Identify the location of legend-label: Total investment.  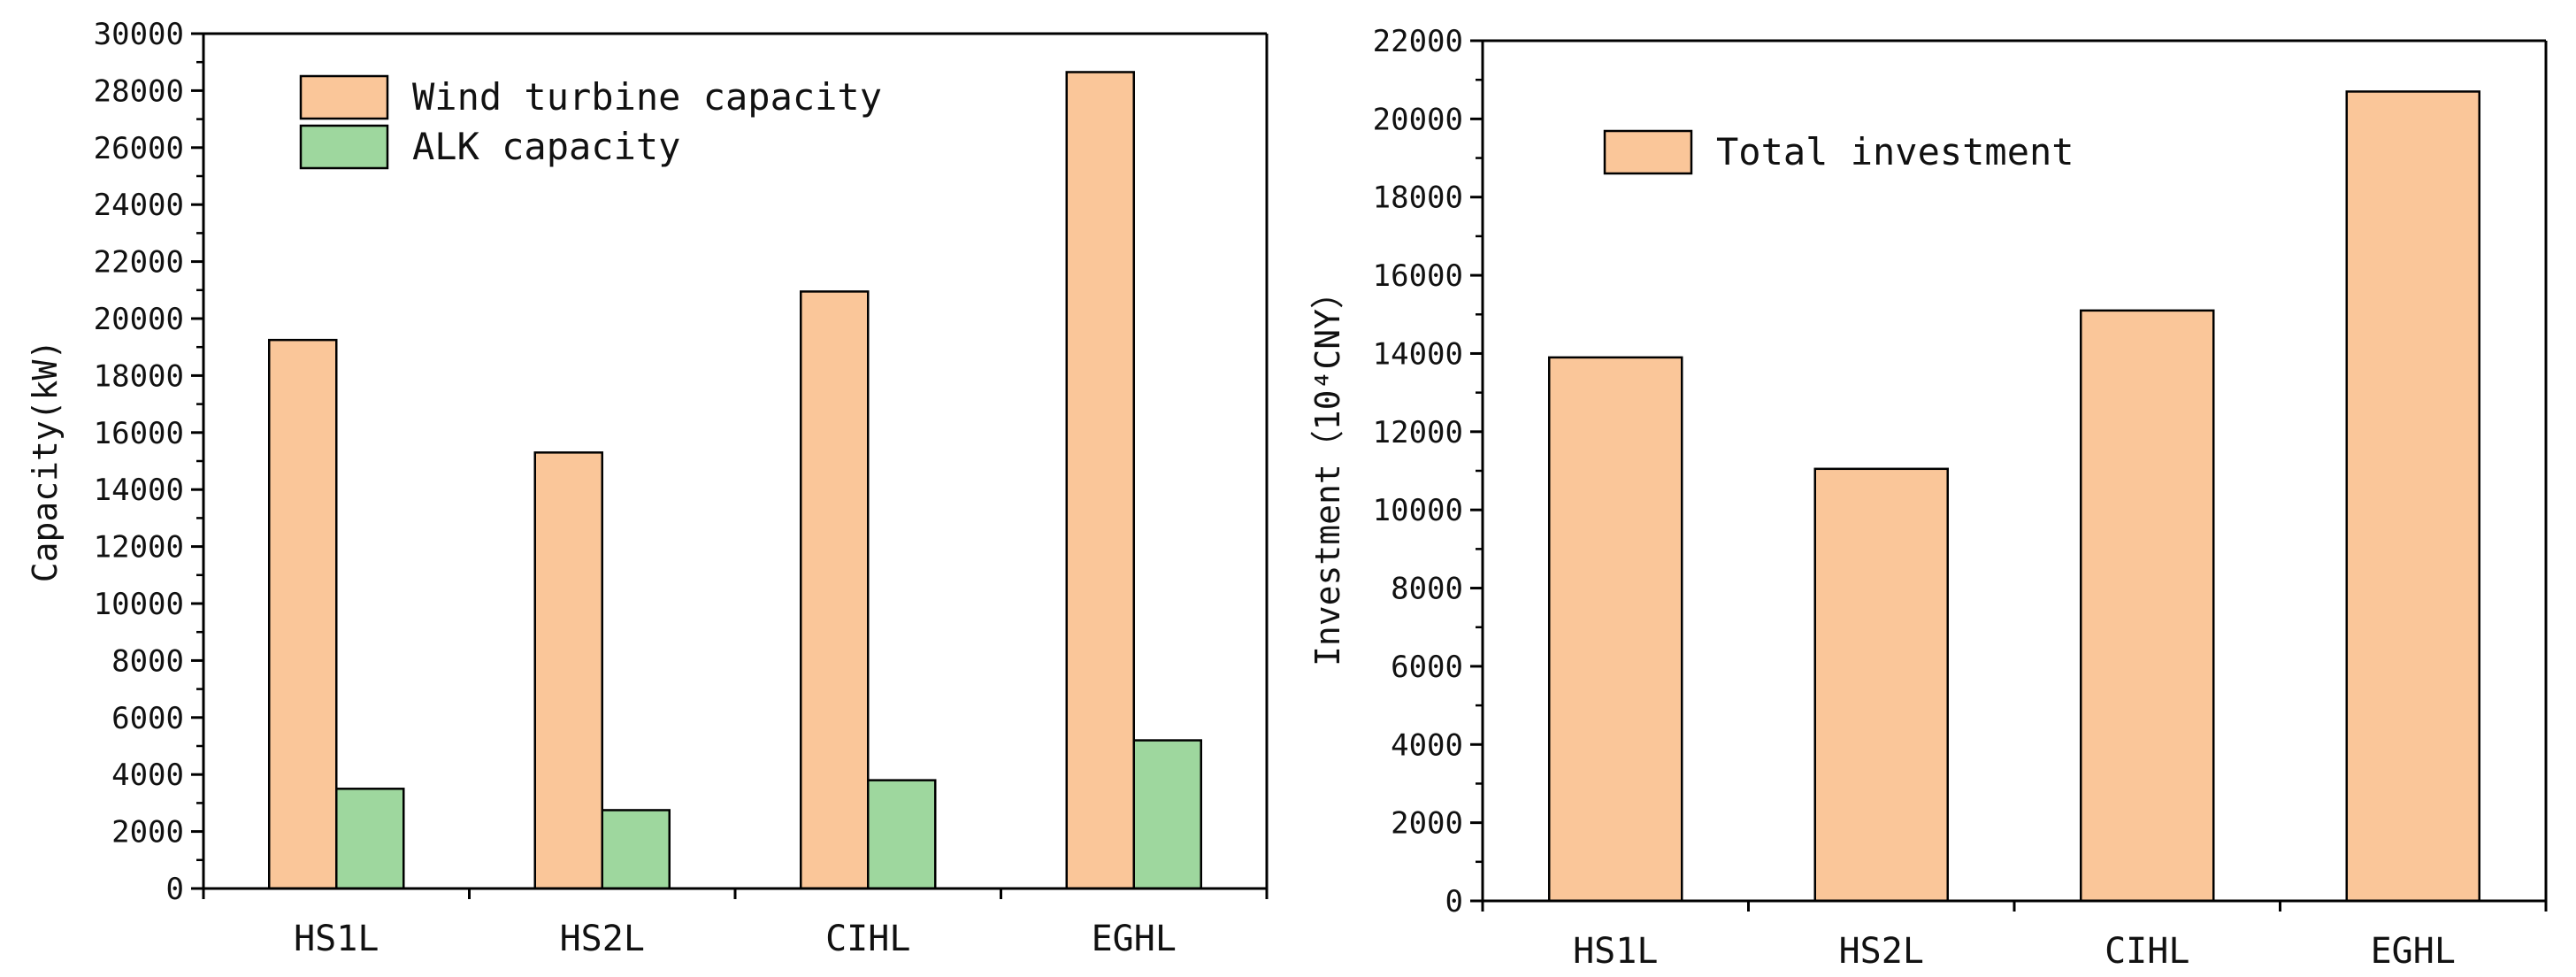
(1895, 151).